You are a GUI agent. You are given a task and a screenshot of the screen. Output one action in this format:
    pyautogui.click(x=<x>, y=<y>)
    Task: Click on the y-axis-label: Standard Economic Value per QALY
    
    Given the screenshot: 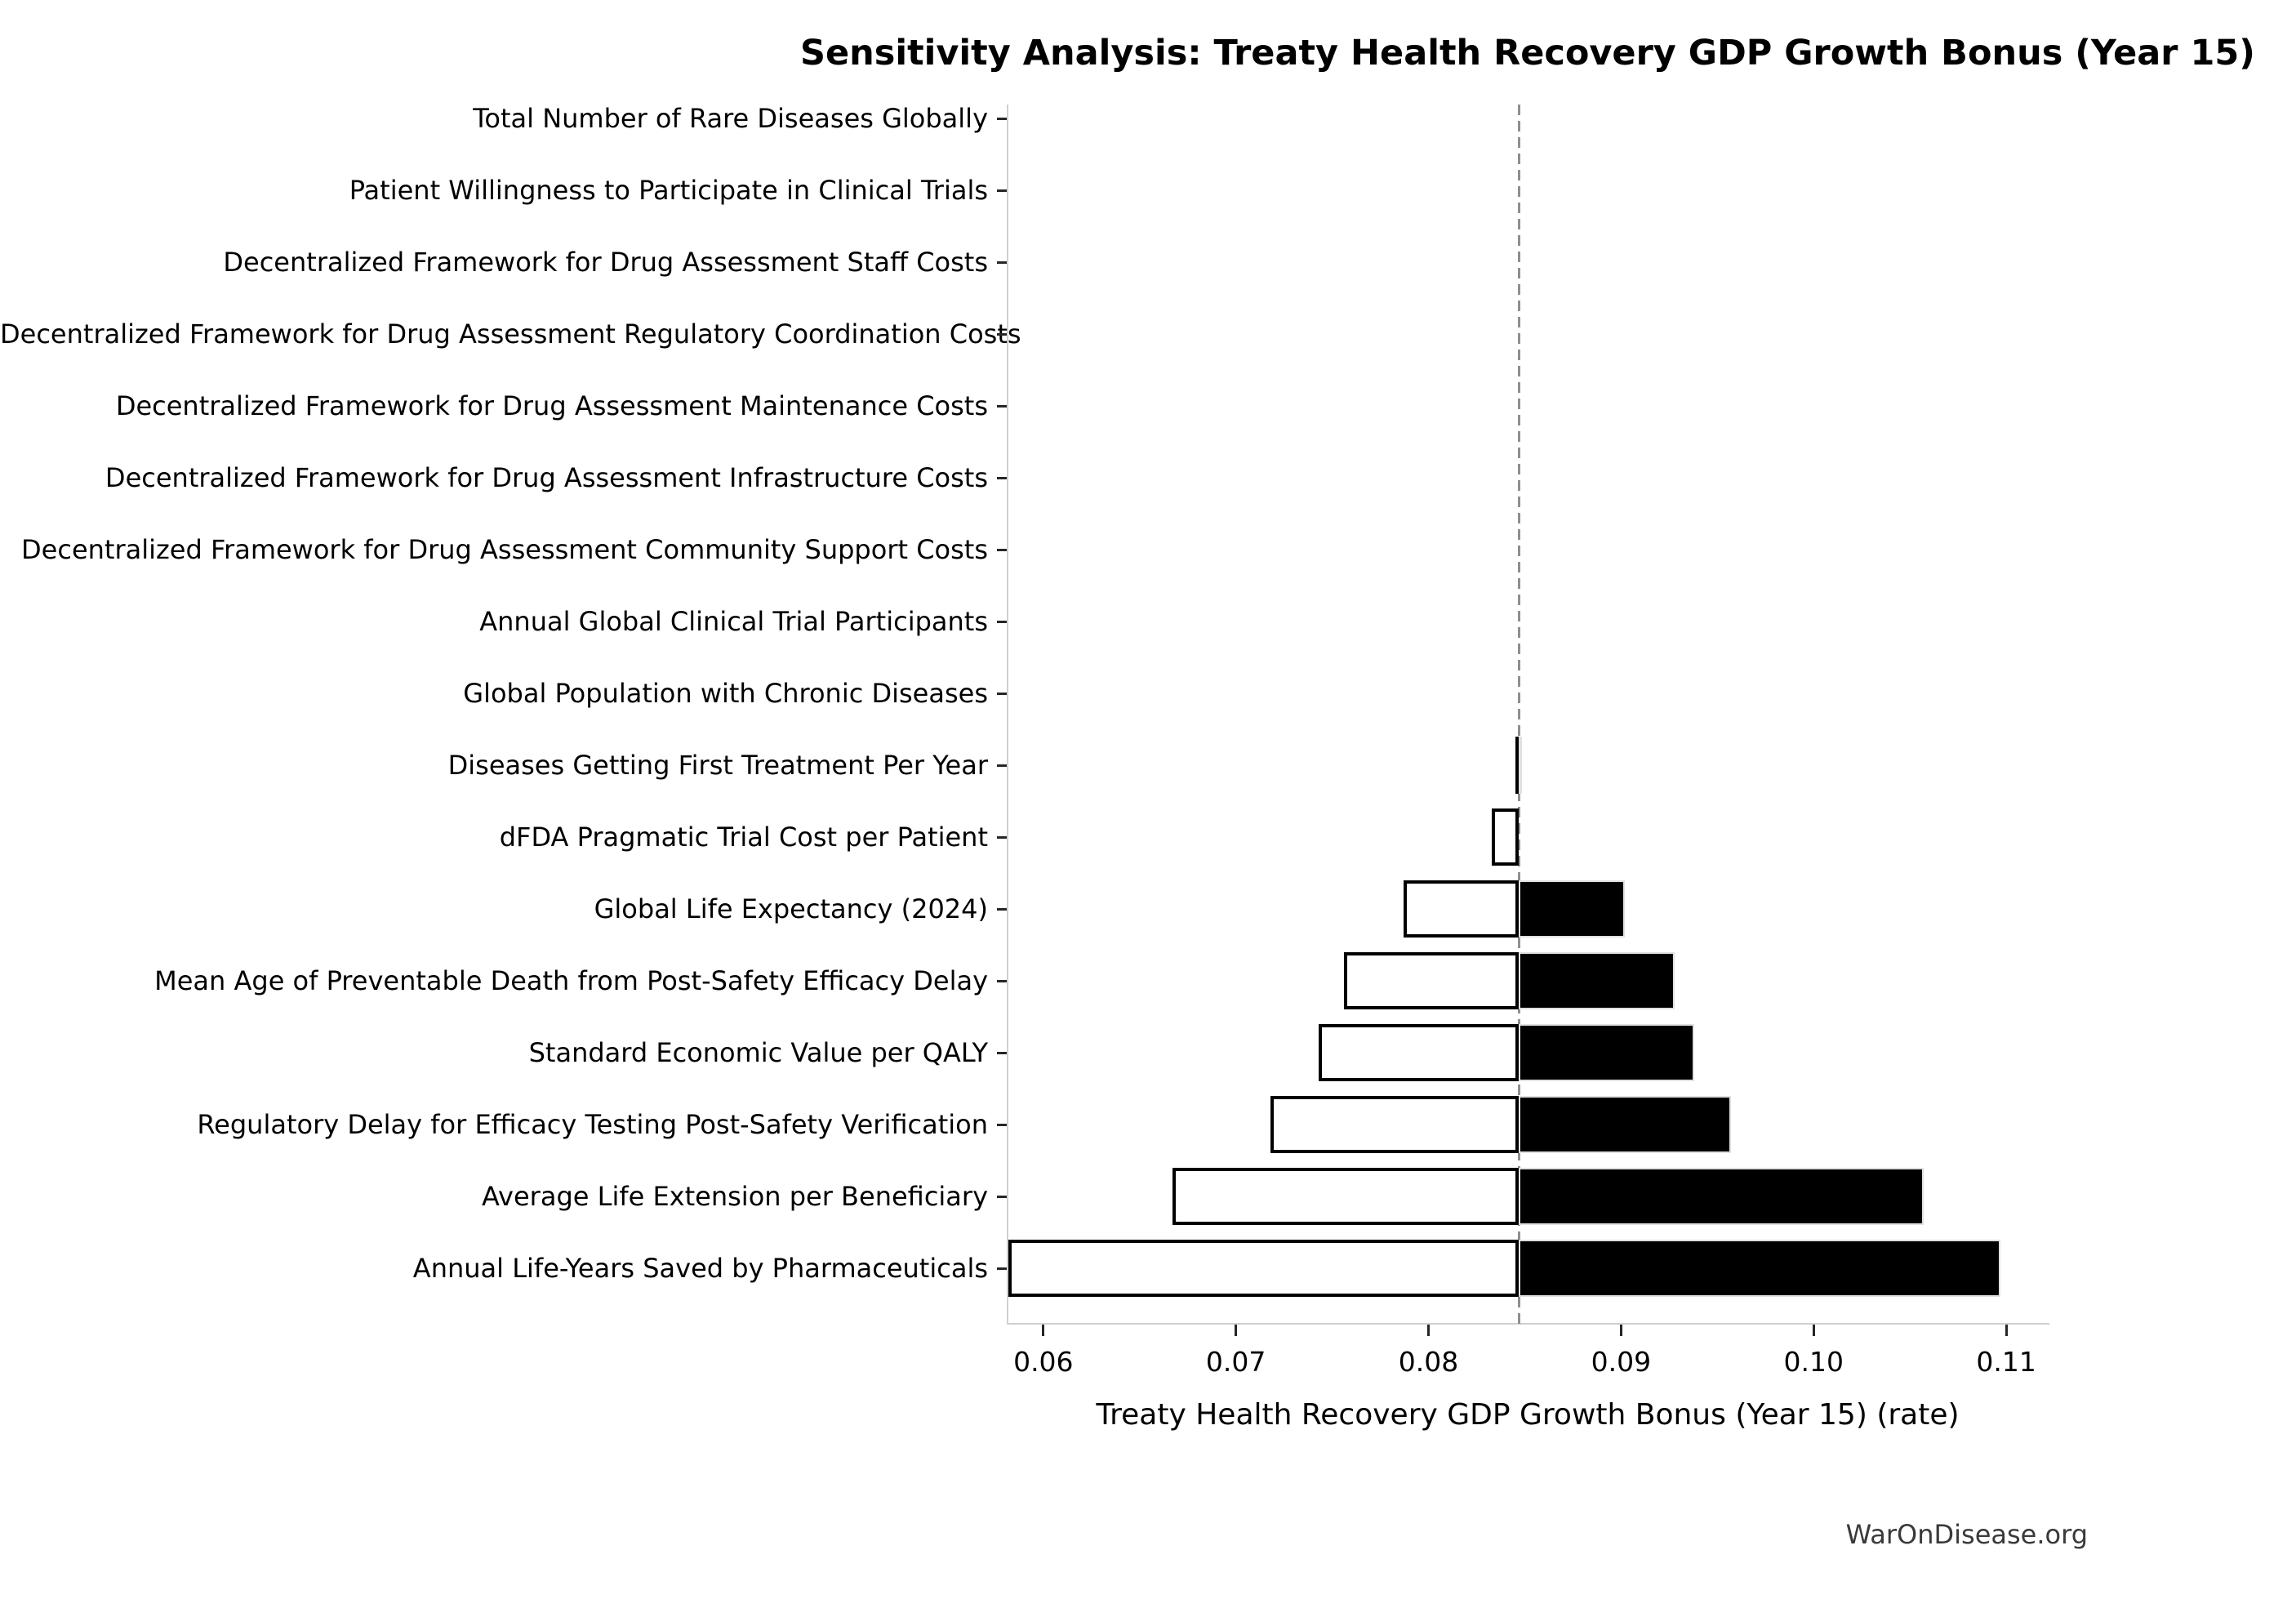 What is the action you would take?
    pyautogui.click(x=758, y=1052)
    